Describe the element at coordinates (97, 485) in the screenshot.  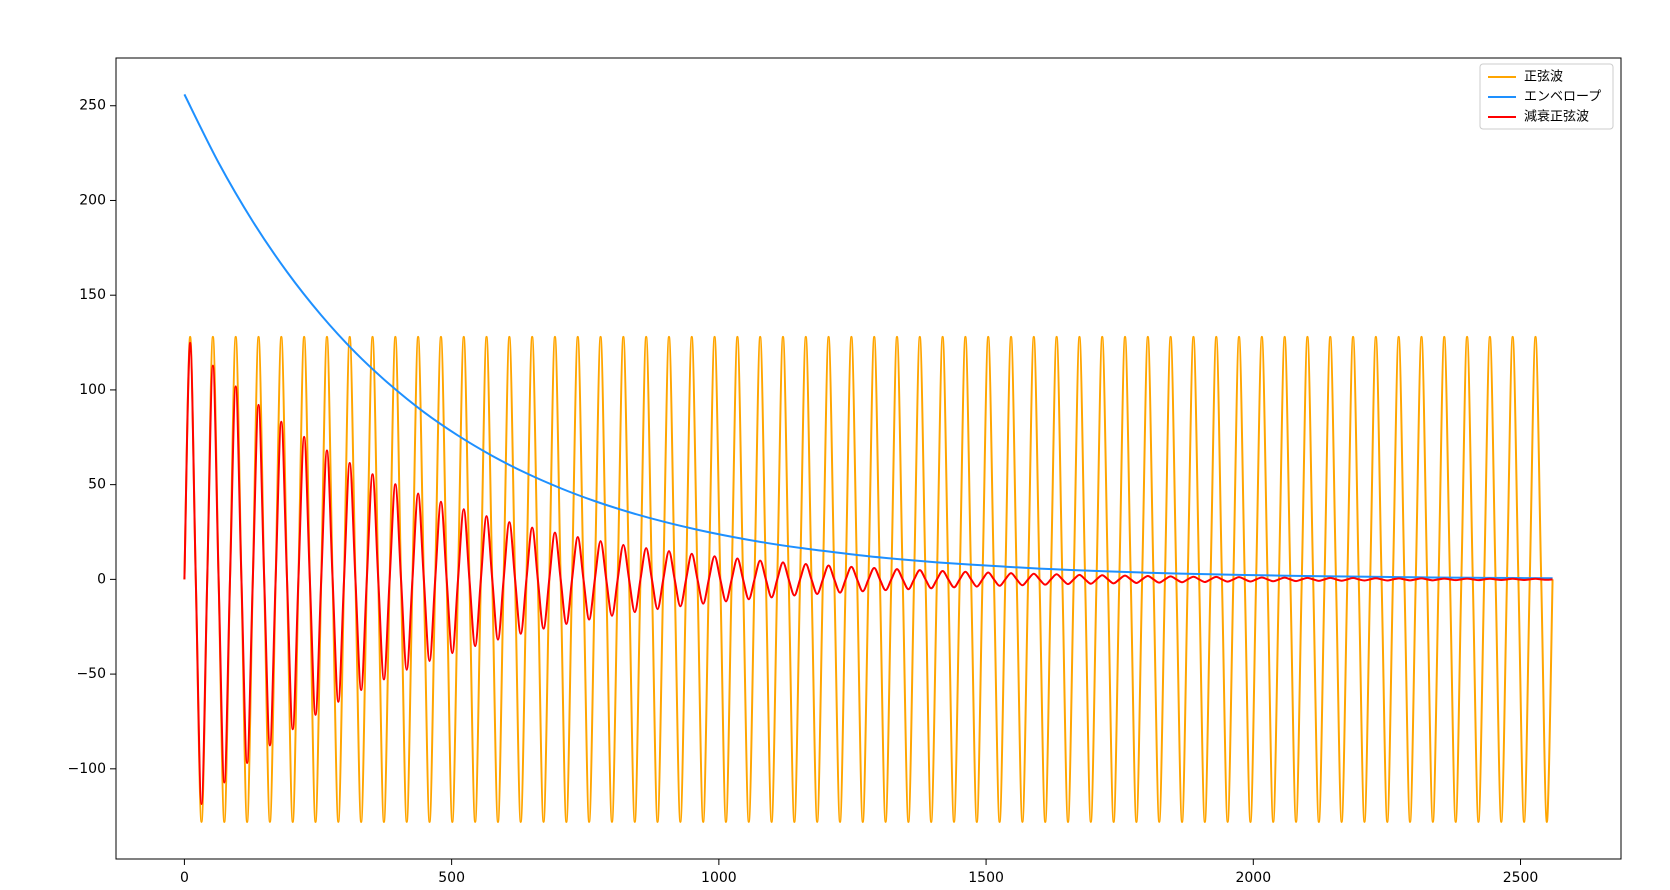
I see `y-tick-label: 50` at that location.